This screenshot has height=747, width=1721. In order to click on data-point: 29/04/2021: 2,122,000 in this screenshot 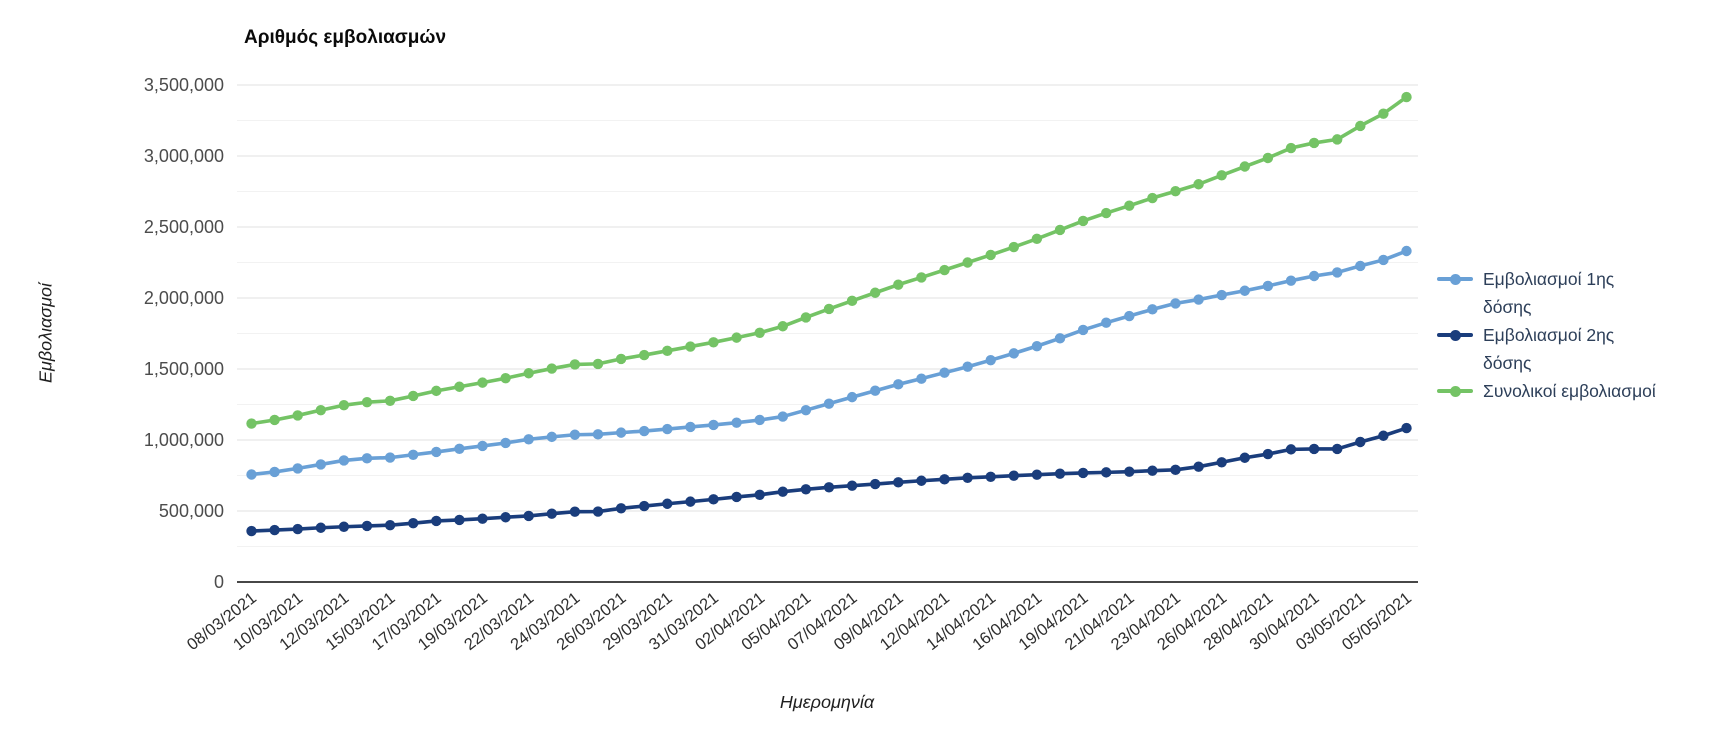, I will do `click(1291, 280)`.